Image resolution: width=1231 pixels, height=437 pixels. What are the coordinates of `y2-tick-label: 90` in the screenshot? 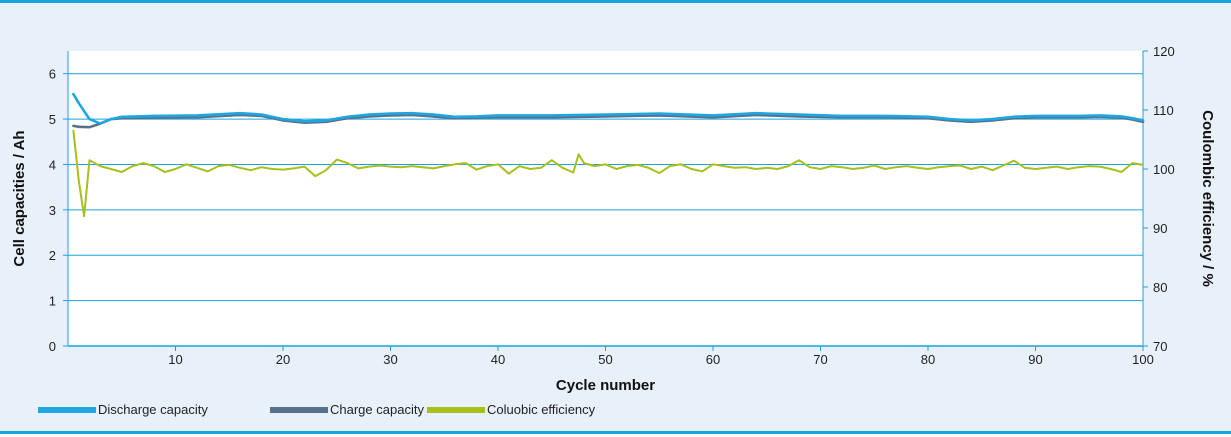 It's located at (1160, 228).